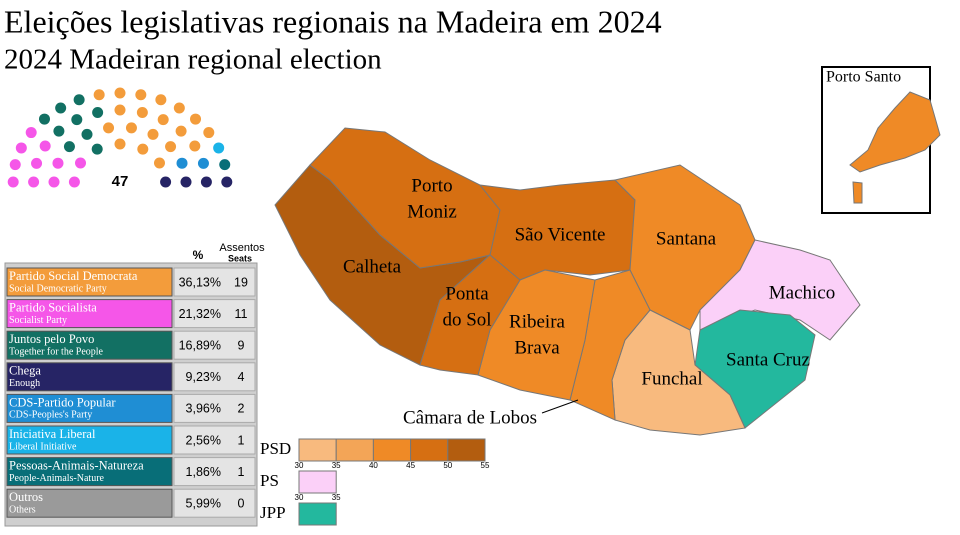  What do you see at coordinates (26, 497) in the screenshot?
I see `party-name: Outros` at bounding box center [26, 497].